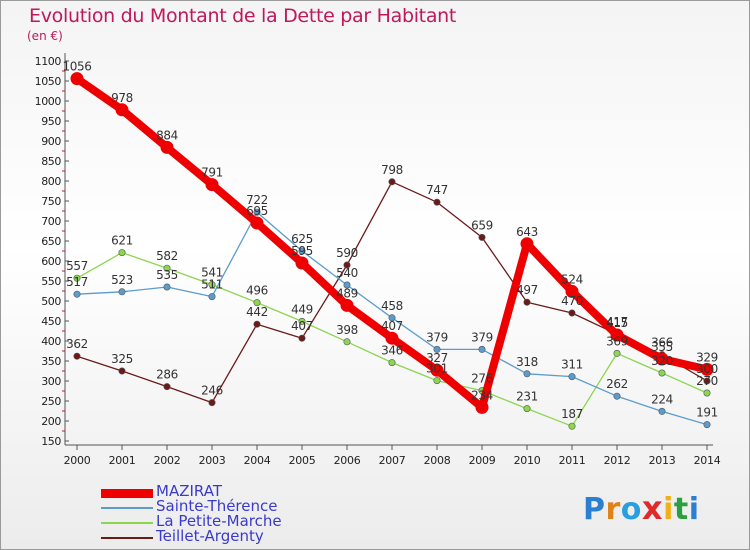 The image size is (750, 550). Describe the element at coordinates (482, 337) in the screenshot. I see `data-label: 379` at that location.